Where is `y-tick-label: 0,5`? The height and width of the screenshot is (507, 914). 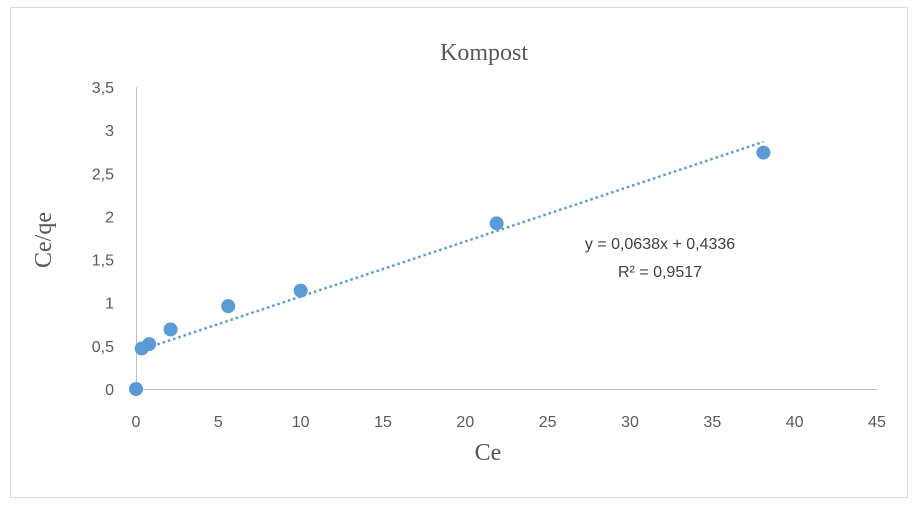 y-tick-label: 0,5 is located at coordinates (103, 347).